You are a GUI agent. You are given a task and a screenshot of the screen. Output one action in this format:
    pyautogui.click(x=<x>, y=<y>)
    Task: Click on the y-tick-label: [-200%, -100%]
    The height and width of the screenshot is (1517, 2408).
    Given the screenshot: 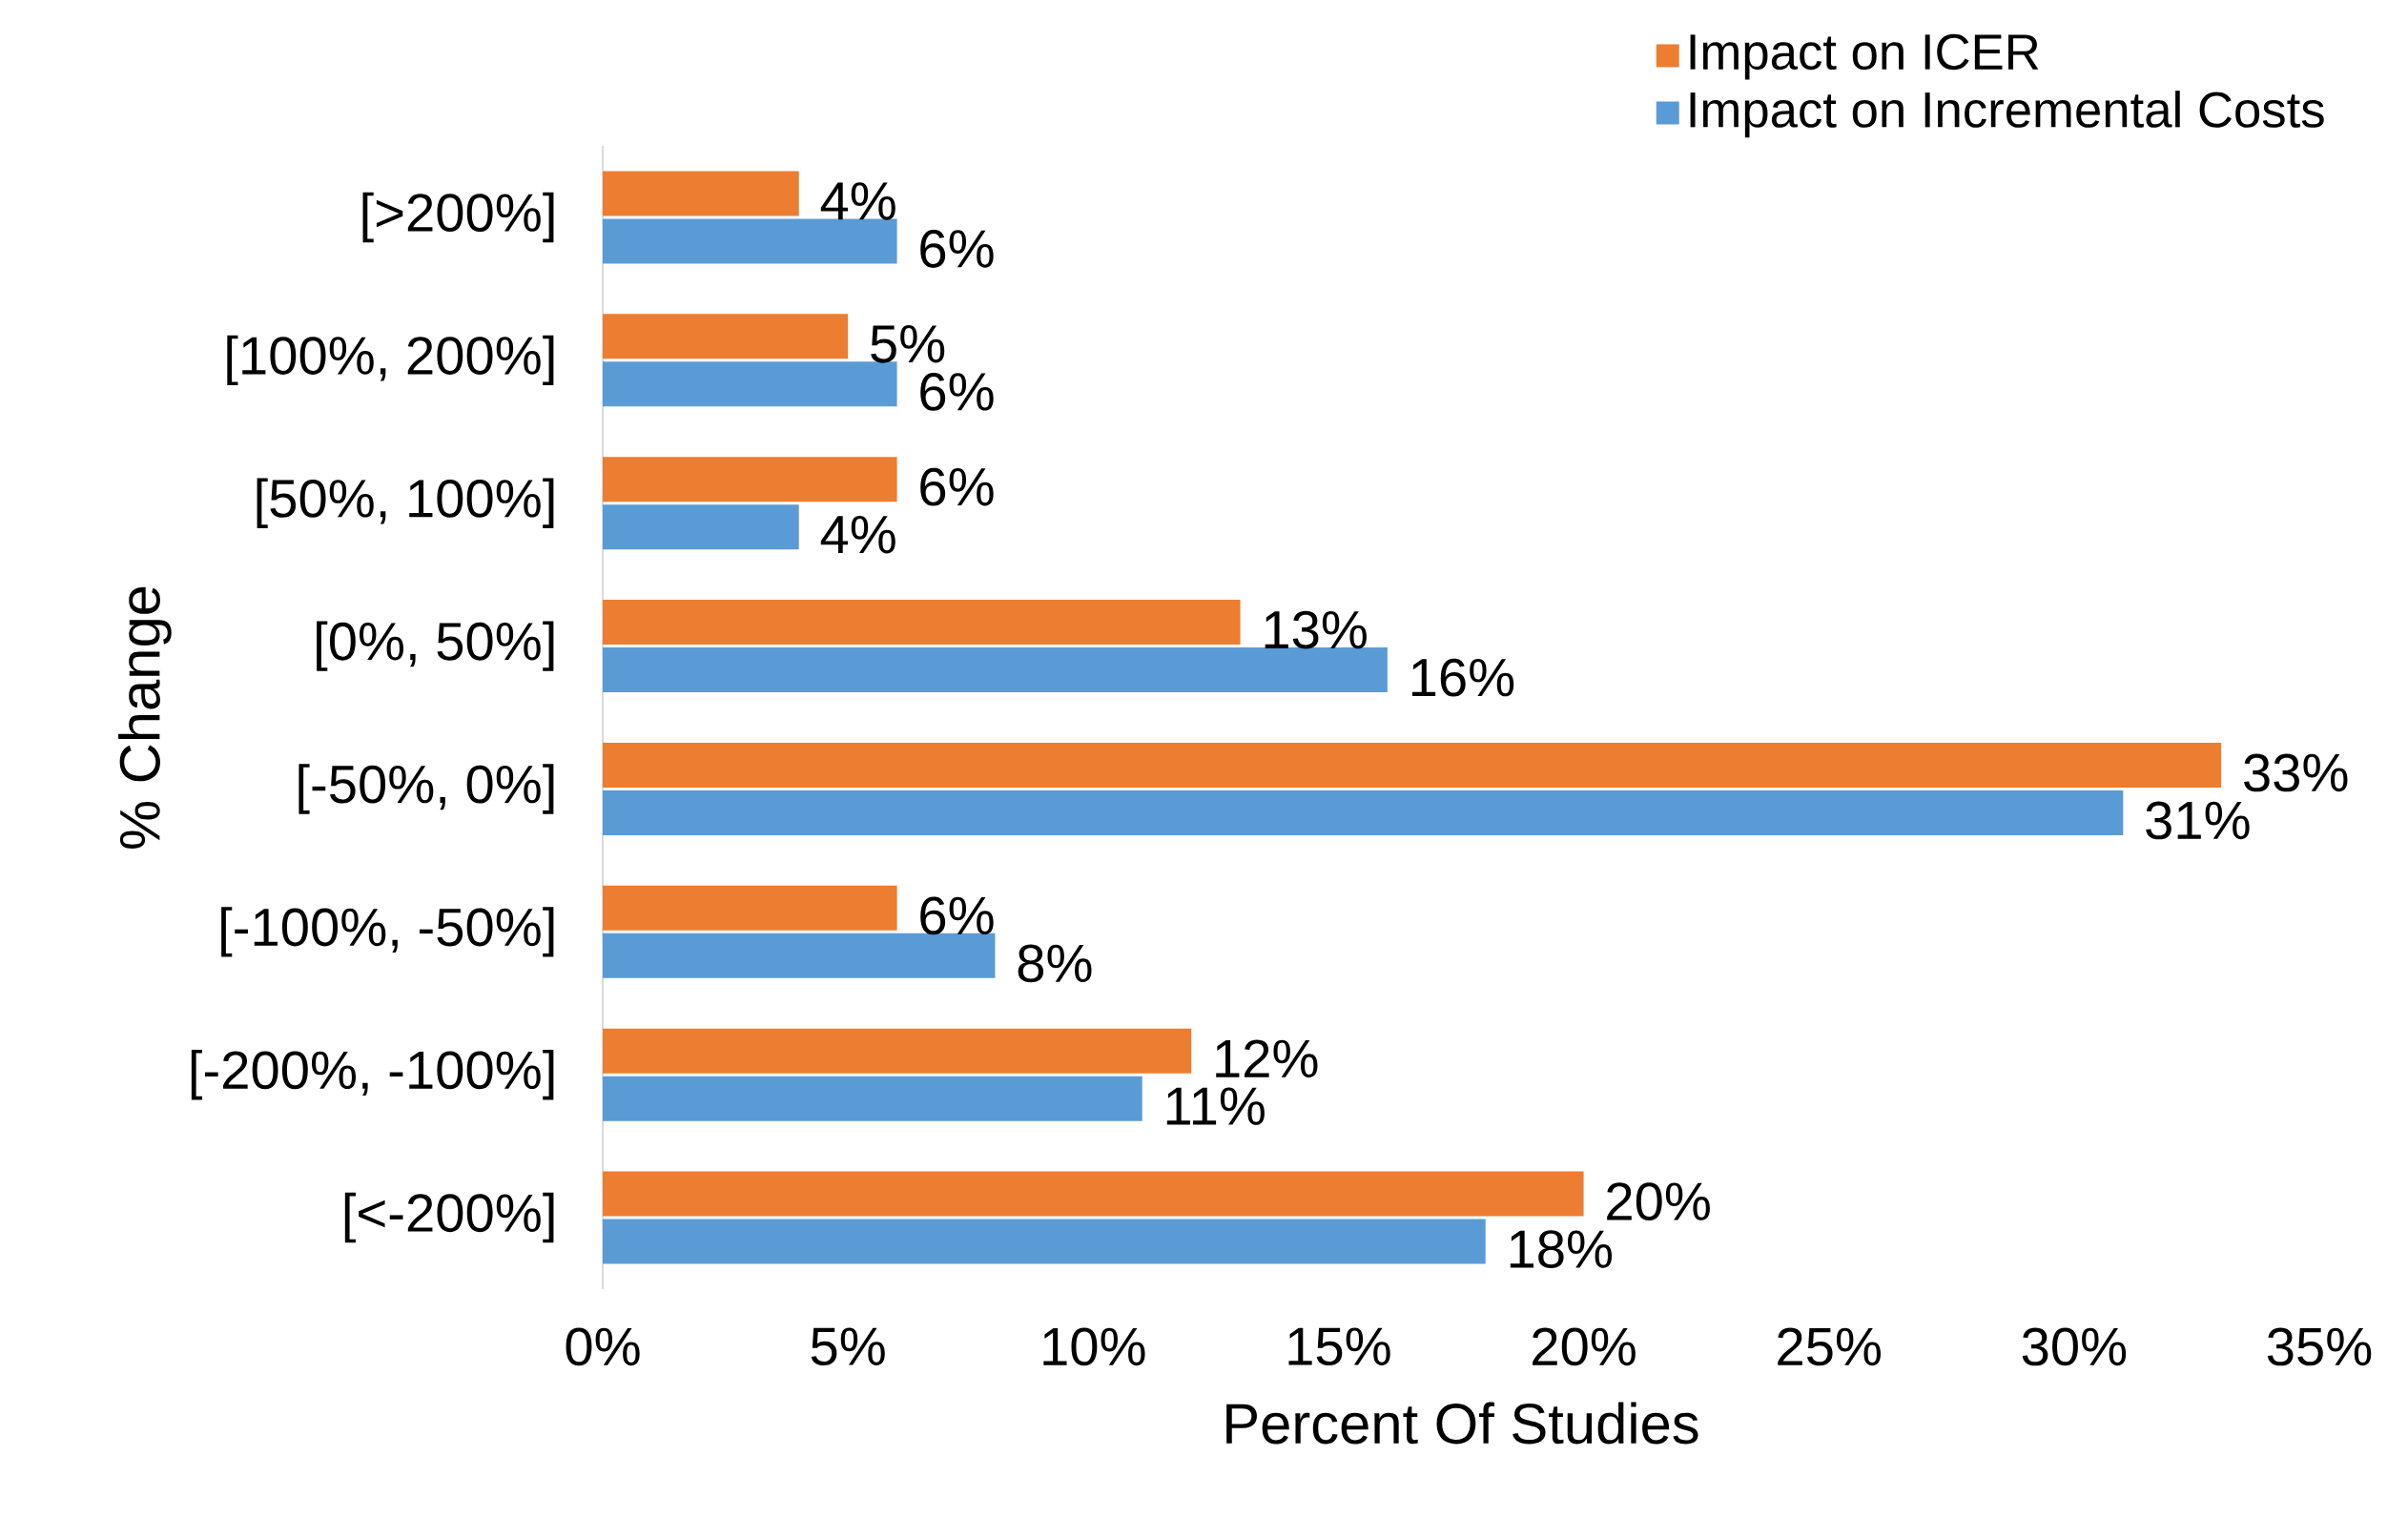 What is the action you would take?
    pyautogui.click(x=373, y=1075)
    